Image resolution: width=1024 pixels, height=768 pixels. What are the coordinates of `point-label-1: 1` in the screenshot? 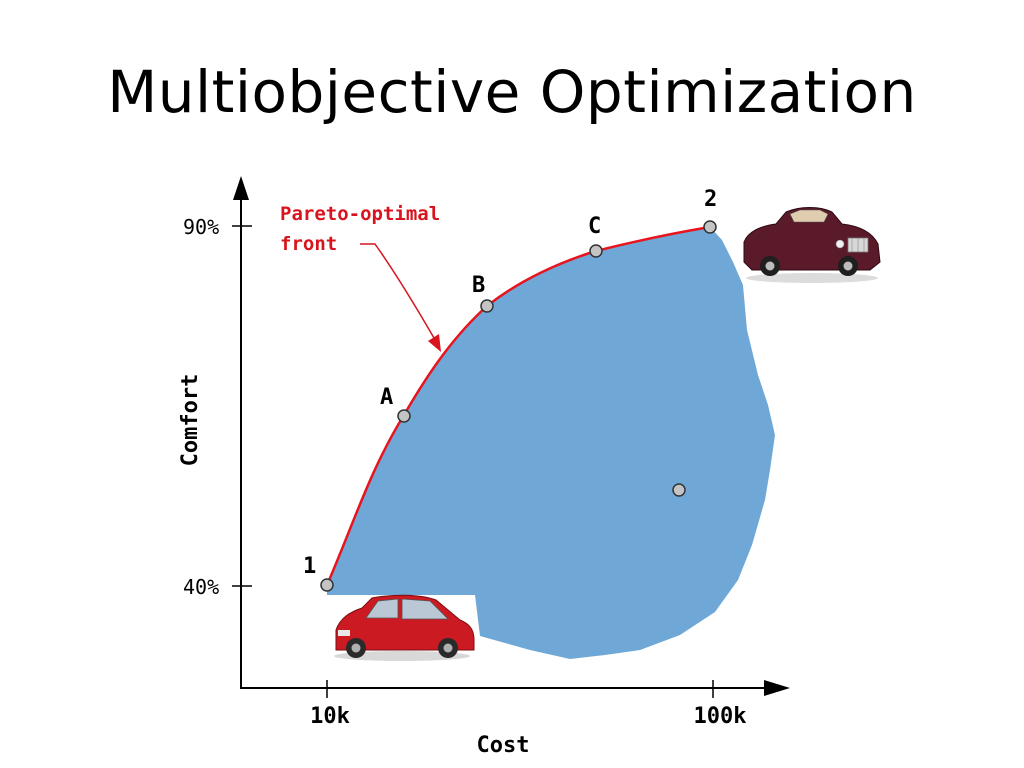 It's located at (309, 566).